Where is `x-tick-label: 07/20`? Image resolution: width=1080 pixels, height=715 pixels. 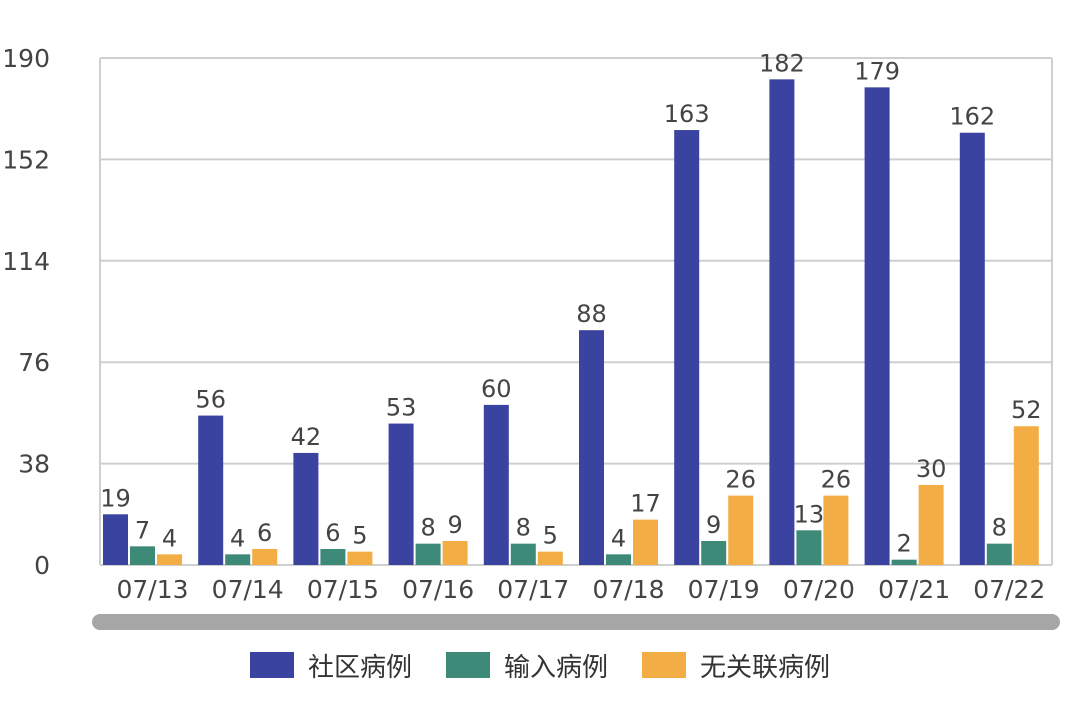 x-tick-label: 07/20 is located at coordinates (819, 589).